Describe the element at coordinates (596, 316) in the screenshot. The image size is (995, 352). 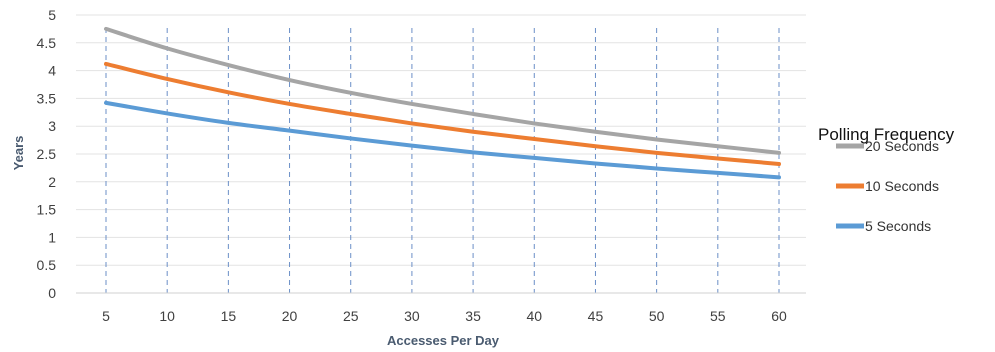
I see `x-tick-label: 45` at that location.